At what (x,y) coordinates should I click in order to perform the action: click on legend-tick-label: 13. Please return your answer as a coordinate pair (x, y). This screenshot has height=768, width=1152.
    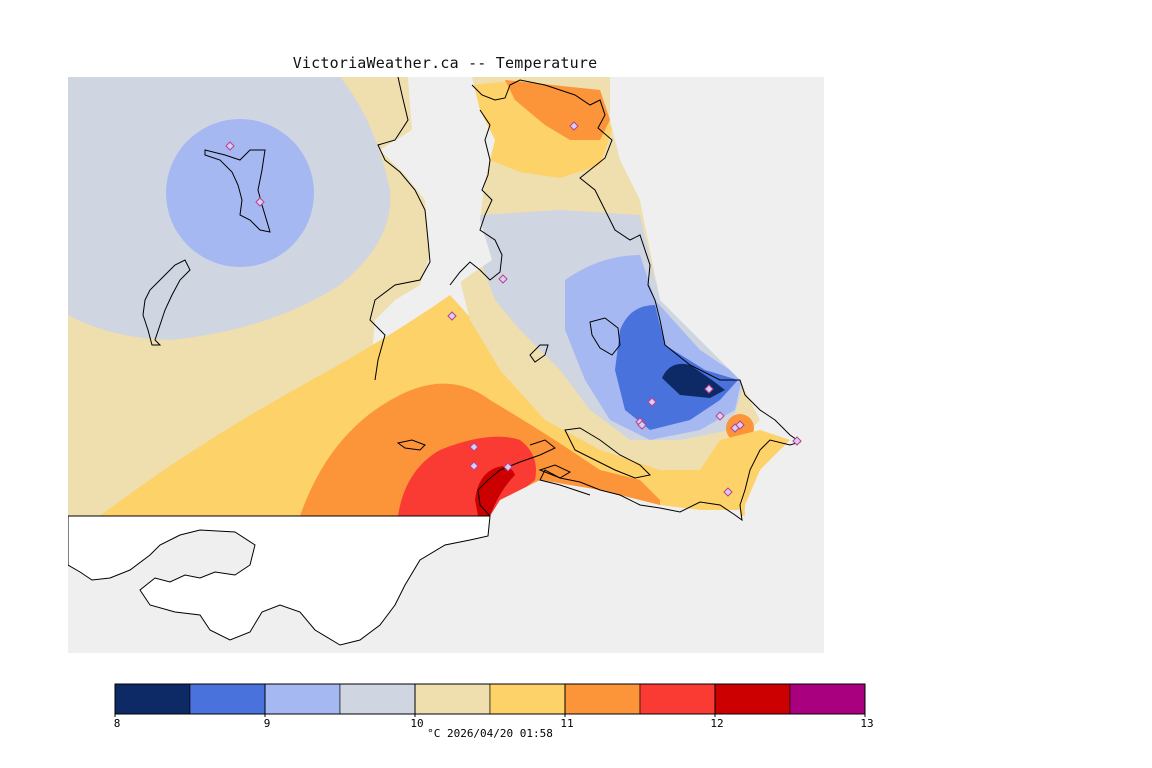
    Looking at the image, I should click on (867, 723).